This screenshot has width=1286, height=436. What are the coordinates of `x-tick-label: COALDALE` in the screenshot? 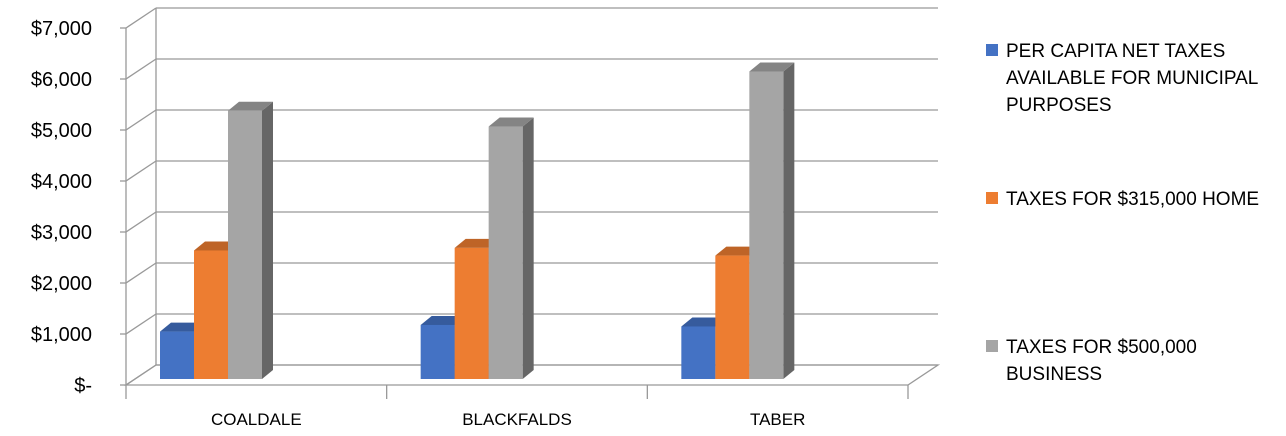 It's located at (256, 419).